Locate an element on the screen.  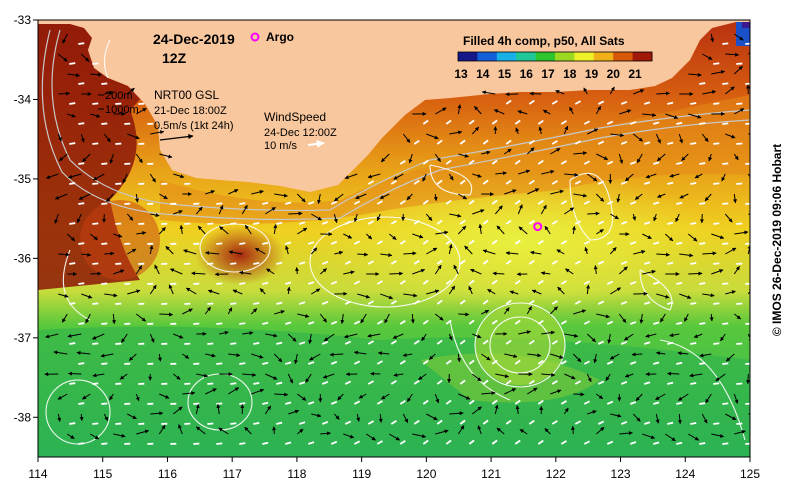
colorbar-title: Filled 4h comp, p50, All Sats is located at coordinates (544, 41).